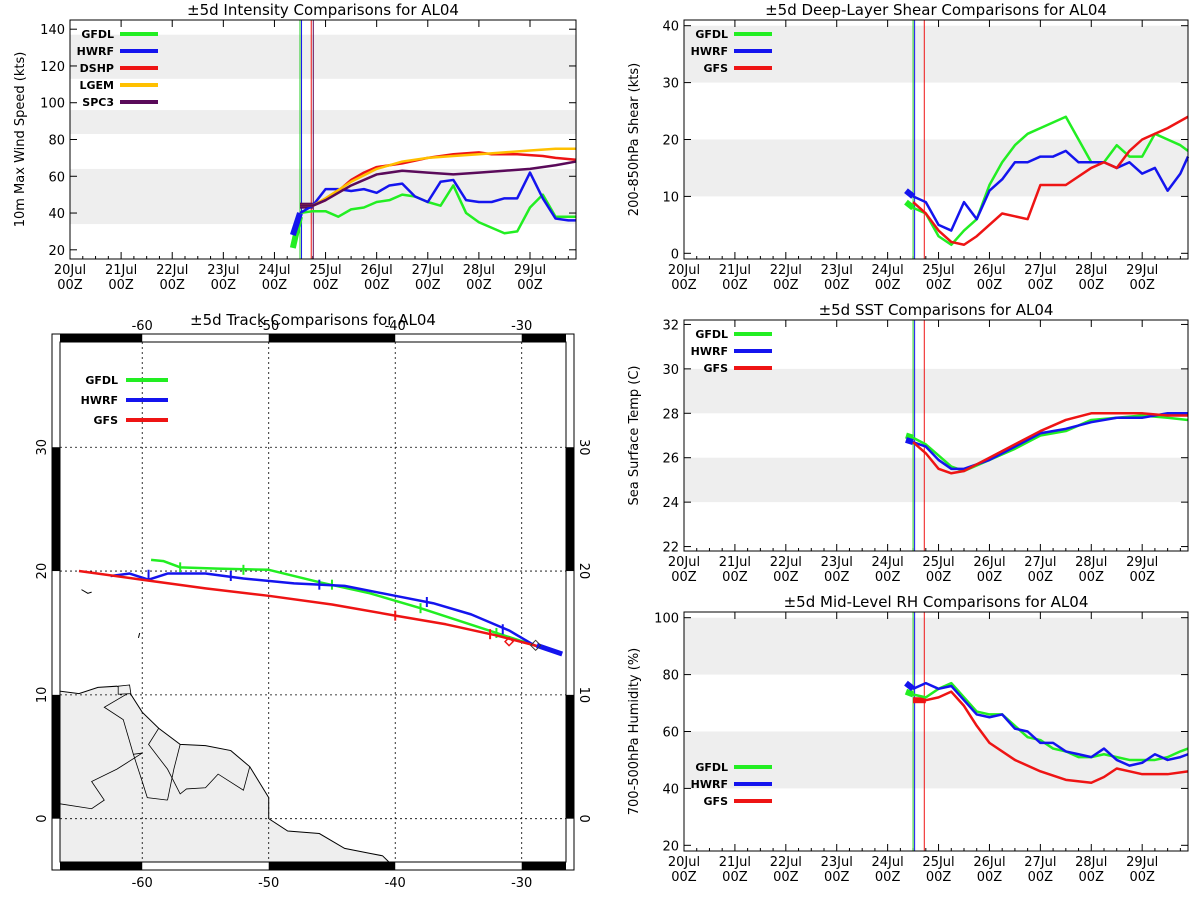 Image resolution: width=1200 pixels, height=900 pixels. What do you see at coordinates (56, 141) in the screenshot?
I see `y-tick-label: 80` at bounding box center [56, 141].